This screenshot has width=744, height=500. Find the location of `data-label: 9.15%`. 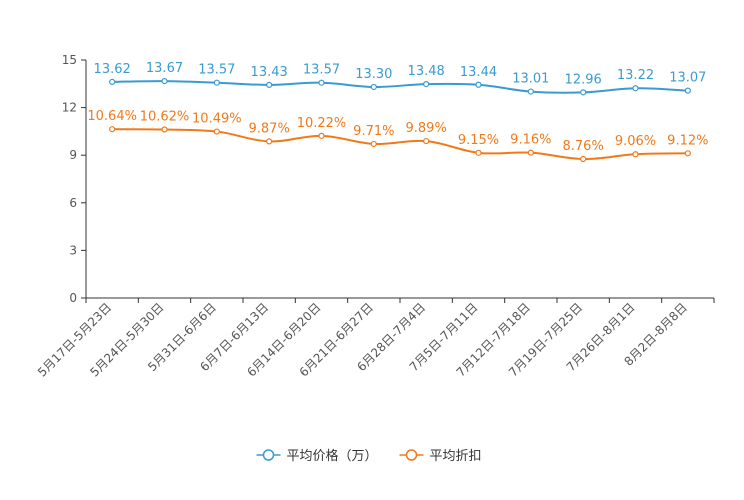

data-label: 9.15% is located at coordinates (478, 140).